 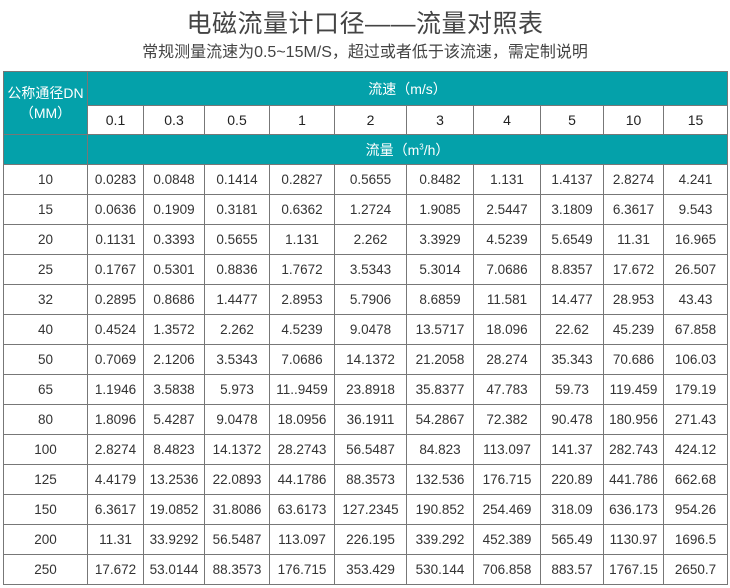 I want to click on flow-cell: 0.1131, so click(x=115, y=239).